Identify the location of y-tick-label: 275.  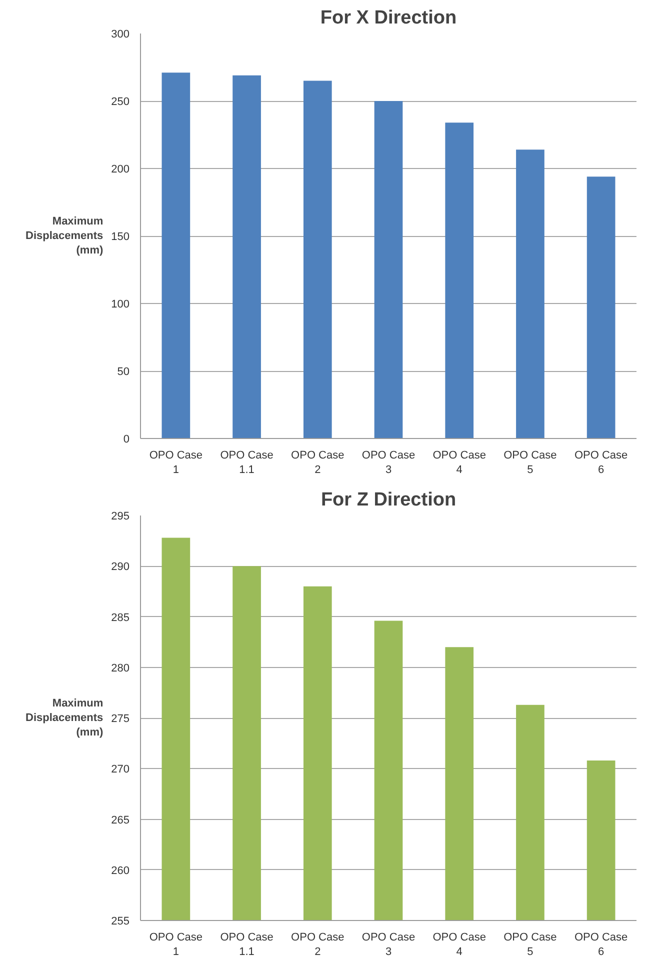
(120, 719).